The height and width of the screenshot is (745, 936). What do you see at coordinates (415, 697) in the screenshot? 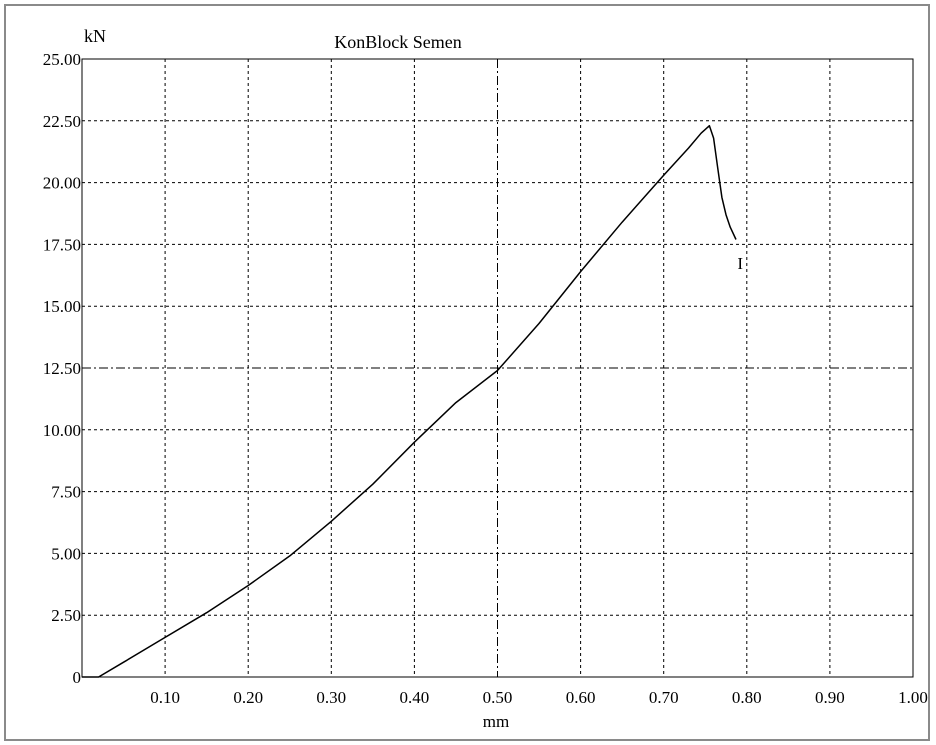
I see `x-tick-label: 0.40` at bounding box center [415, 697].